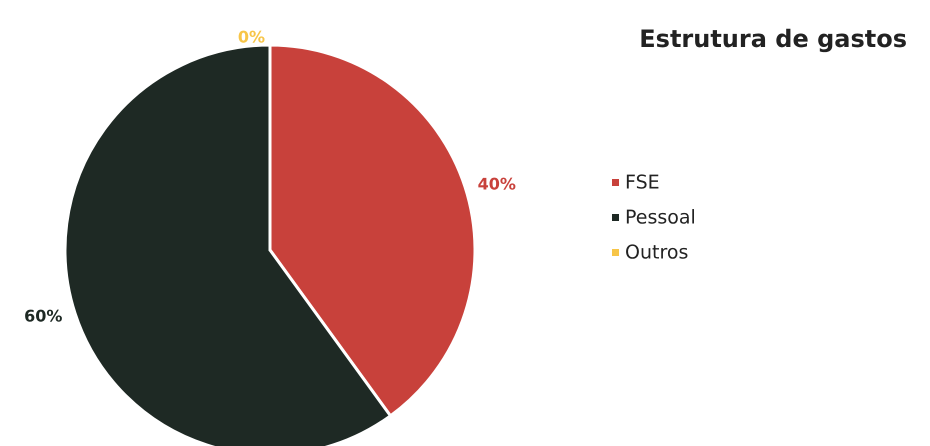 The height and width of the screenshot is (446, 930). I want to click on legend-label: Pessoal, so click(660, 217).